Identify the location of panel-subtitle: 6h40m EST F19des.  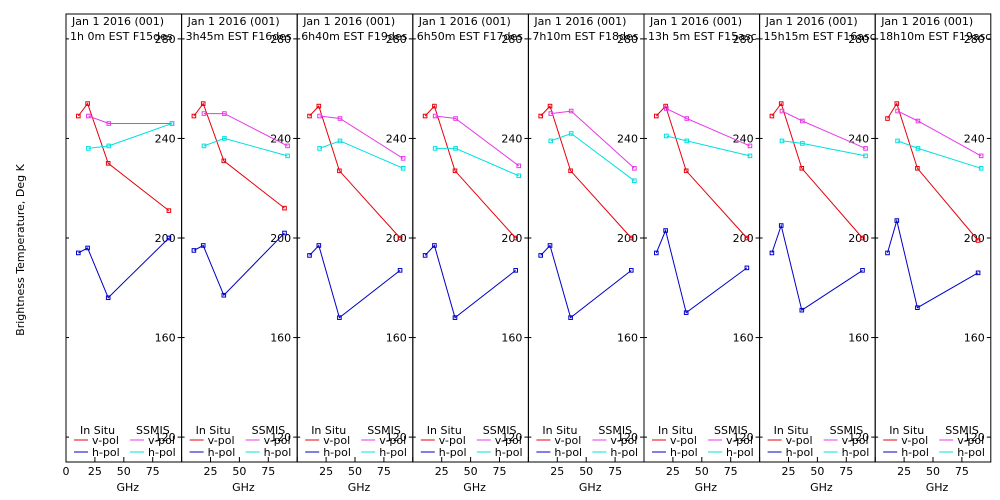
(354, 36).